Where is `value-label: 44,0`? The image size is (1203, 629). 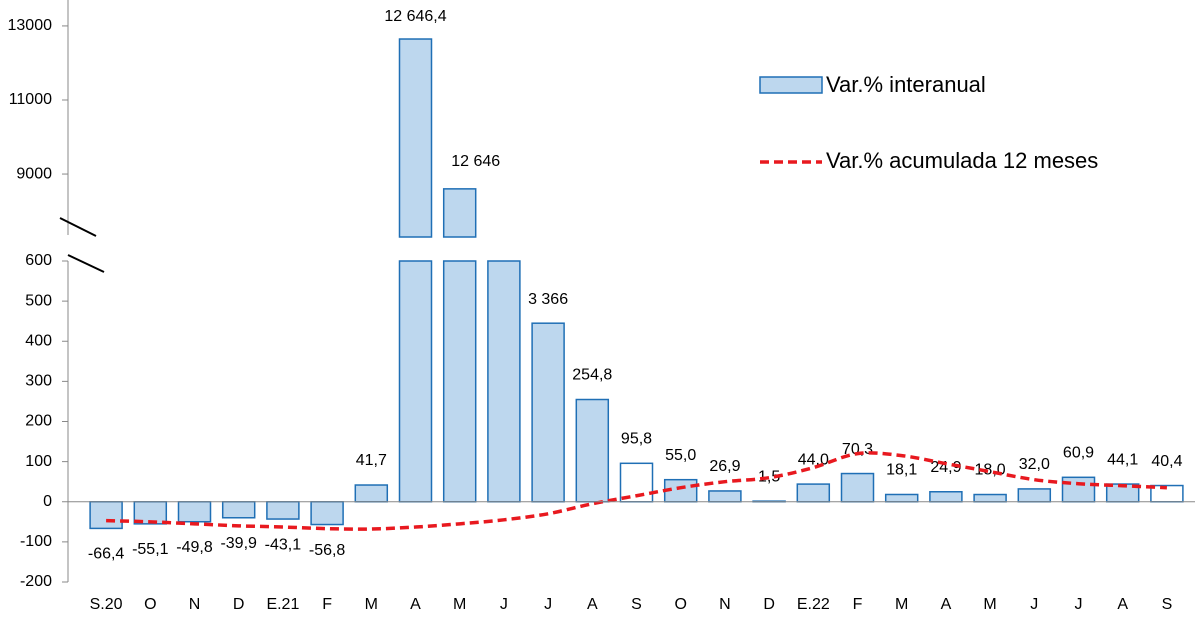
value-label: 44,0 is located at coordinates (813, 459).